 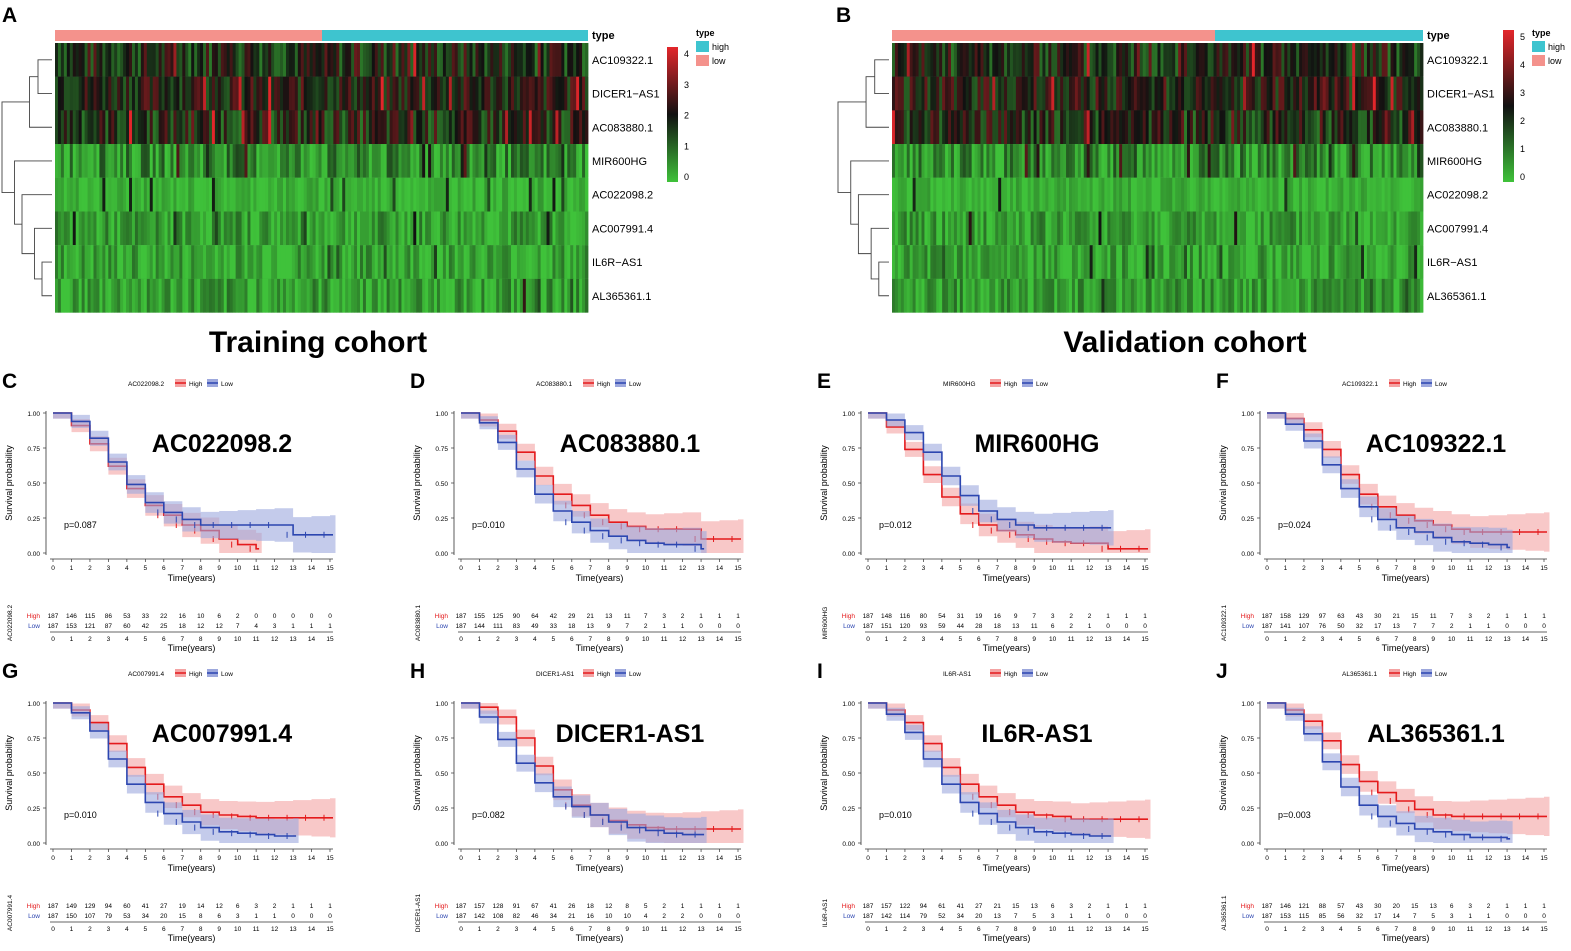 I want to click on gene-label: DICER1−AS1, so click(x=626, y=95).